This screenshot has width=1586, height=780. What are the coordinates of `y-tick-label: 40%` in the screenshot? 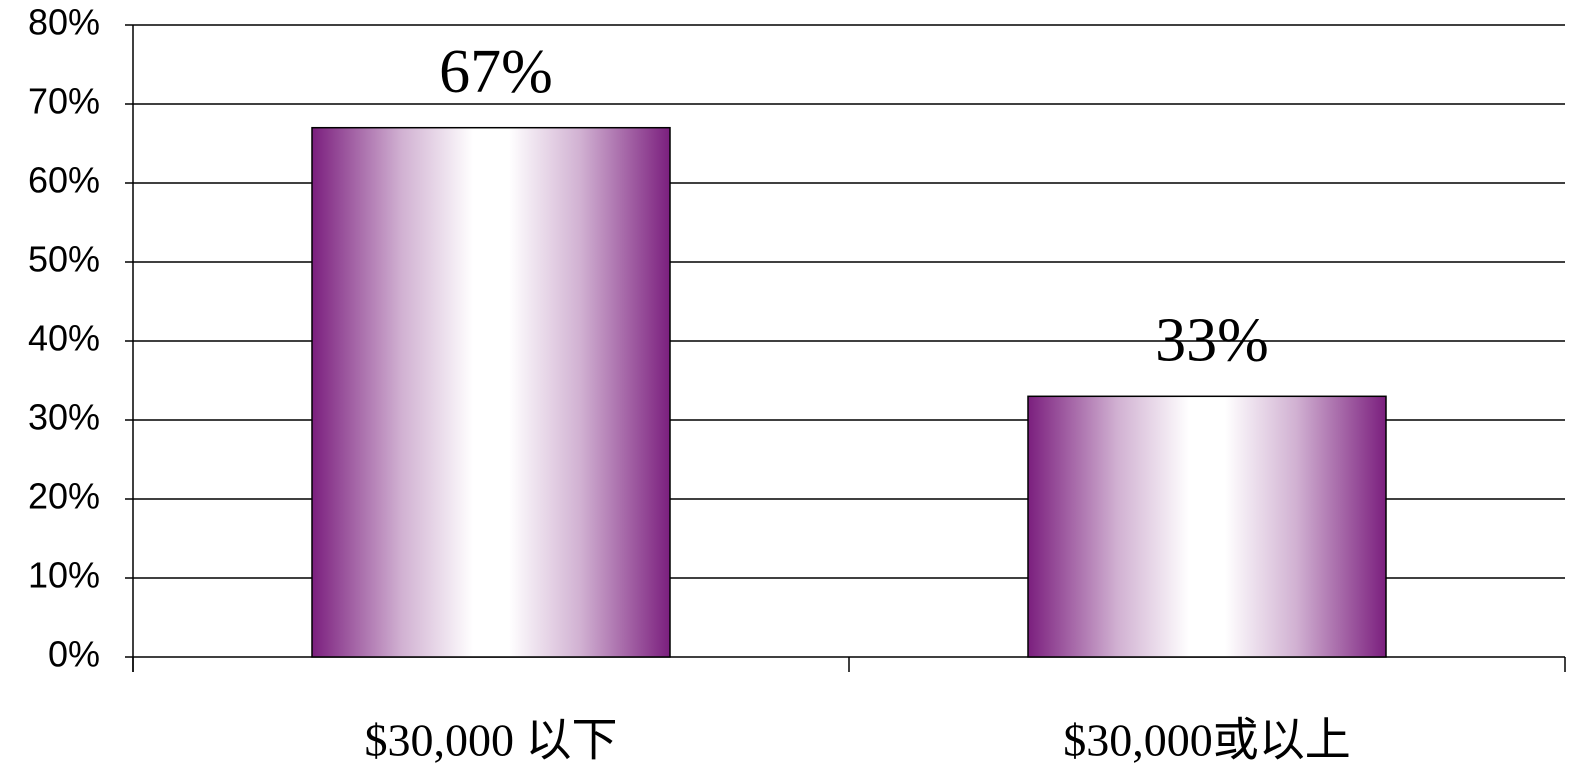 It's located at (64, 338).